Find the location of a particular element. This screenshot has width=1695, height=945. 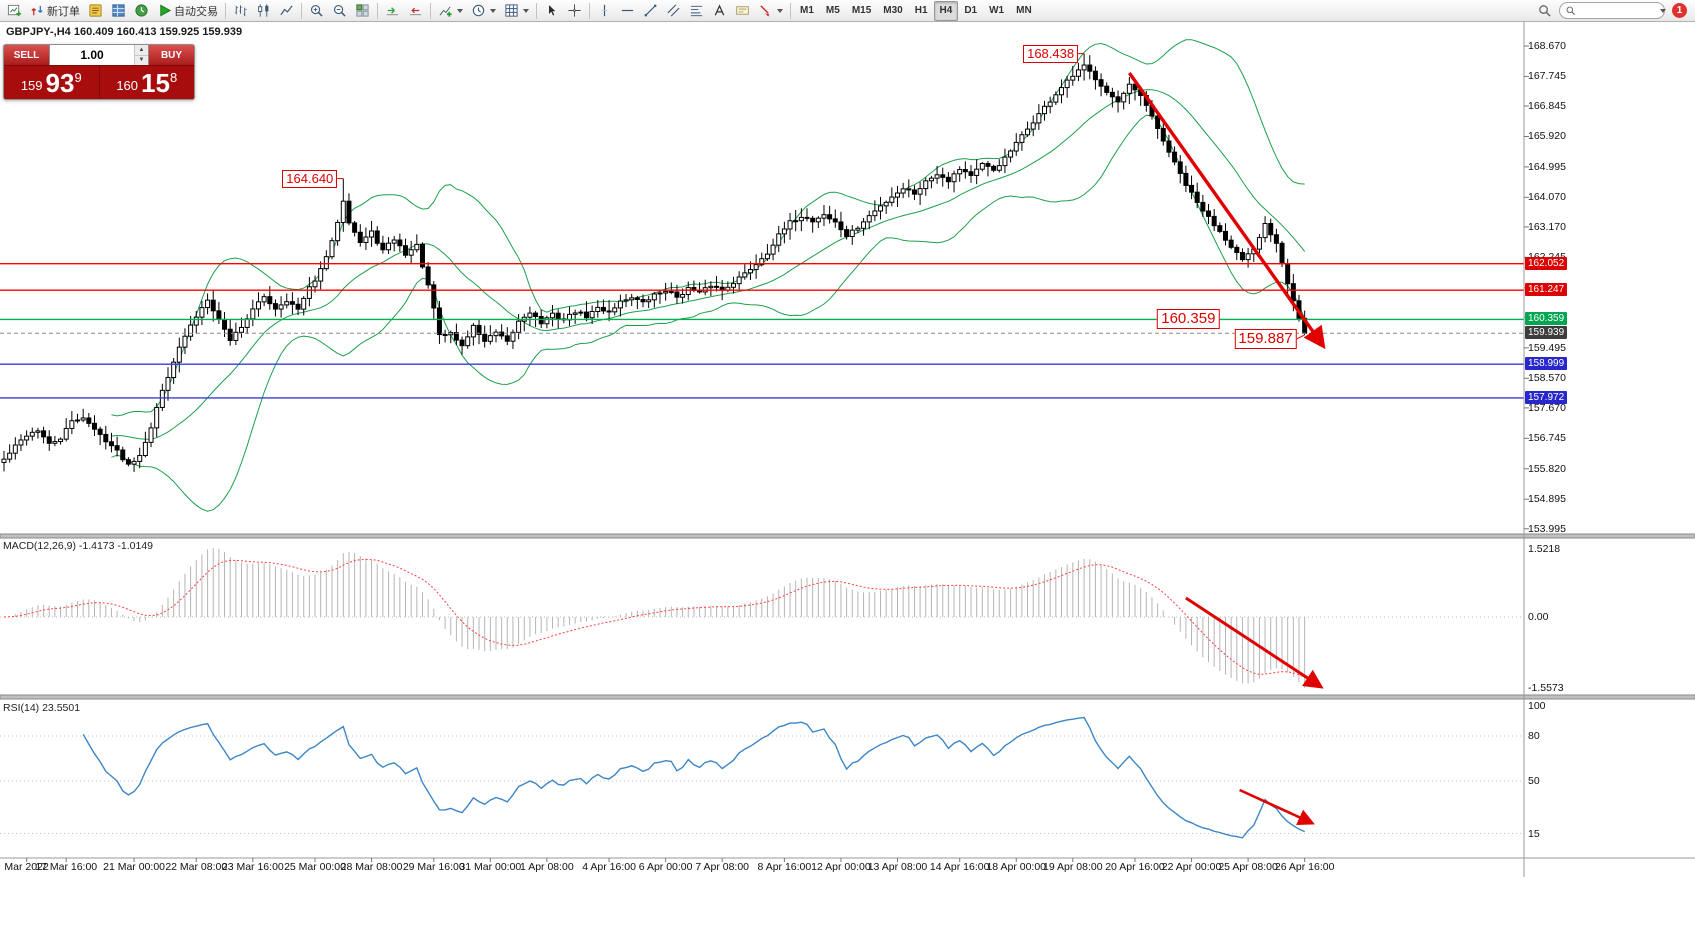

price-level-tag: 157.972 is located at coordinates (1546, 397).